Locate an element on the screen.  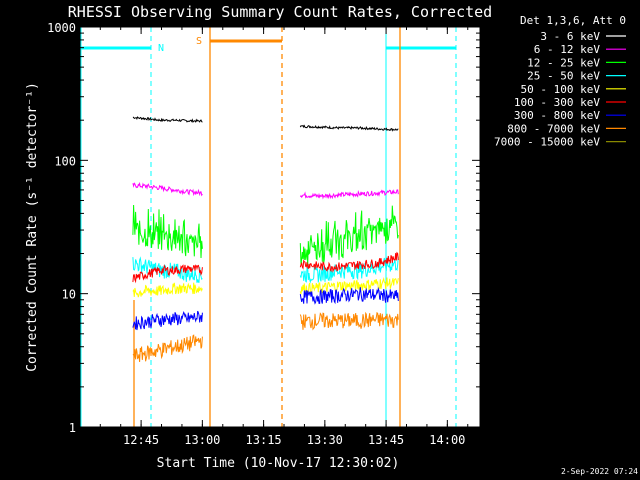
y-tick-label: 1 is located at coordinates (72, 428).